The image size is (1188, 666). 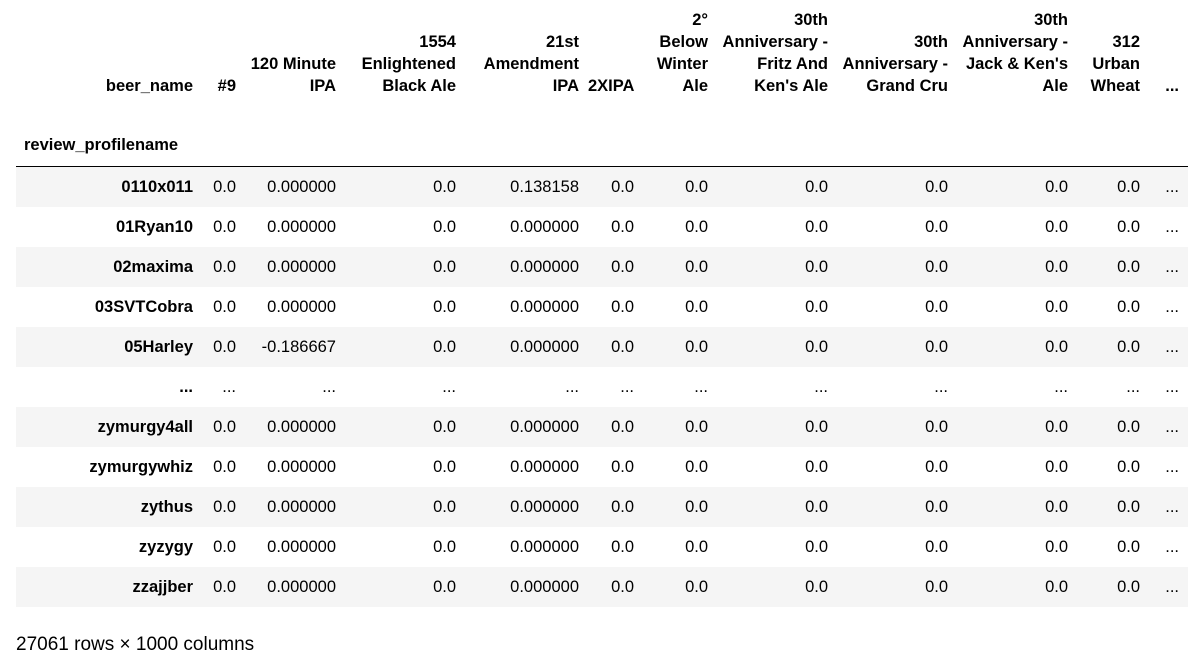 What do you see at coordinates (162, 587) in the screenshot?
I see `row-index-label: zzajjber` at bounding box center [162, 587].